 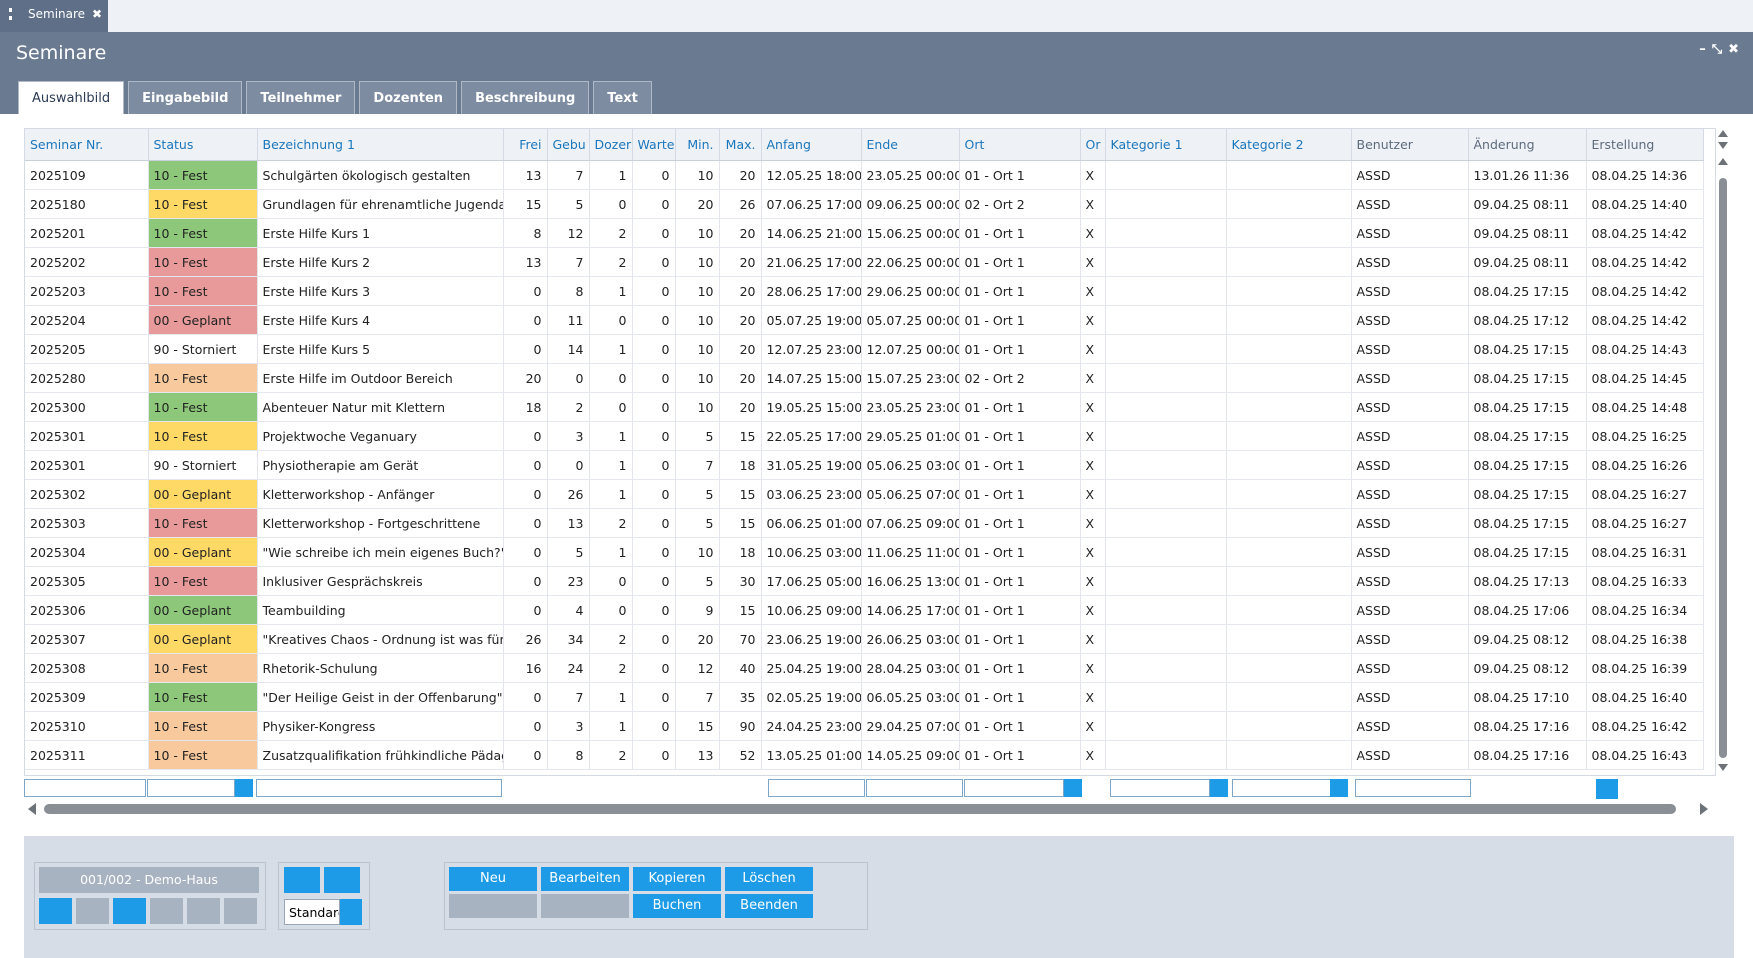 What do you see at coordinates (568, 552) in the screenshot?
I see `table-cell: 5` at bounding box center [568, 552].